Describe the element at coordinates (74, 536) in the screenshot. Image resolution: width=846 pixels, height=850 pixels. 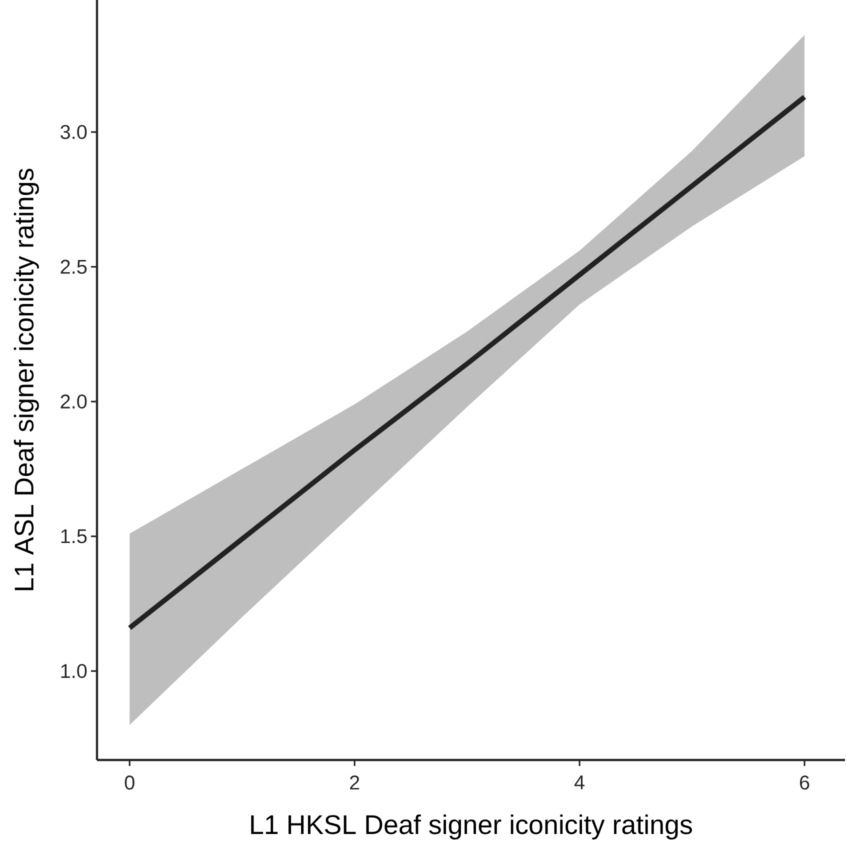
I see `y-tick-label: 1.5` at that location.